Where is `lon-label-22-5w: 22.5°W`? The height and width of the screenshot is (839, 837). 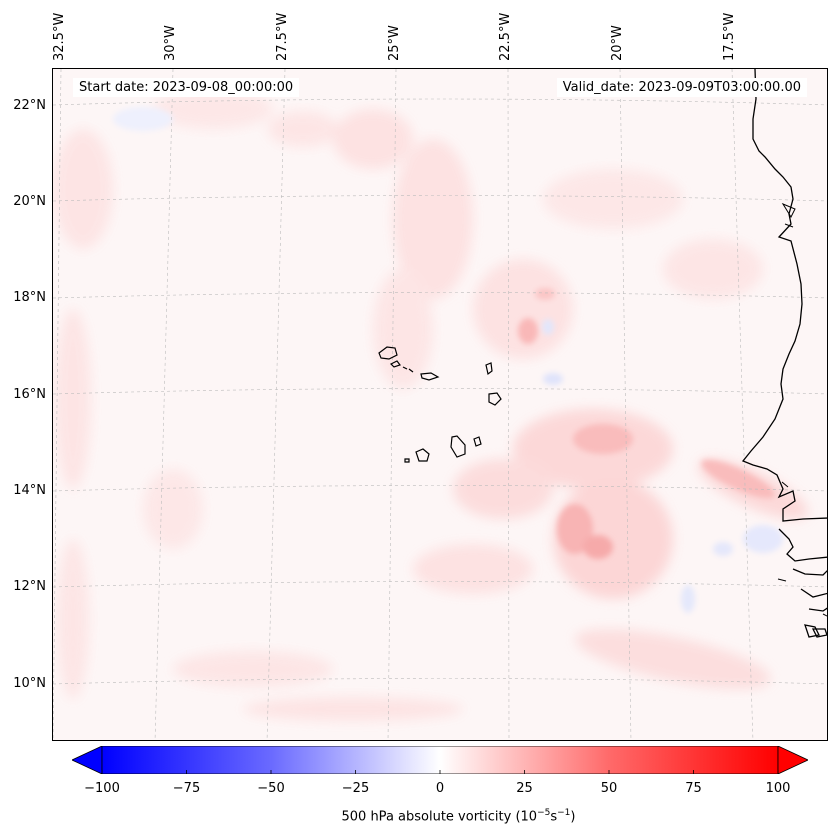 lon-label-22-5w: 22.5°W is located at coordinates (505, 36).